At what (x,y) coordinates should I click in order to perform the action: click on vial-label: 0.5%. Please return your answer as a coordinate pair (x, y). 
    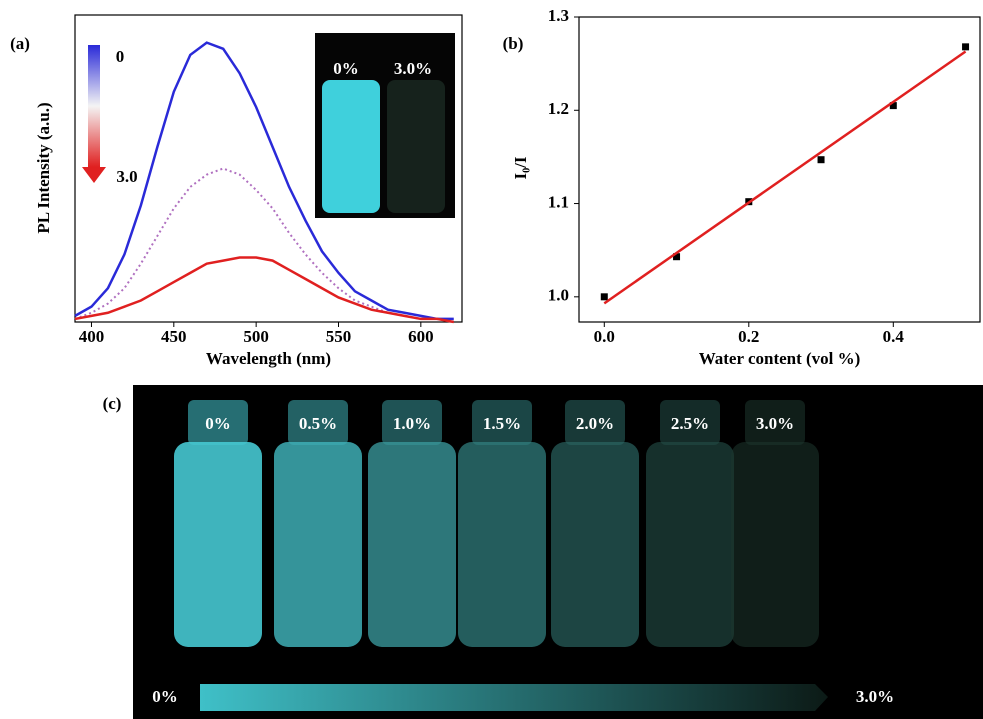
    Looking at the image, I should click on (318, 423).